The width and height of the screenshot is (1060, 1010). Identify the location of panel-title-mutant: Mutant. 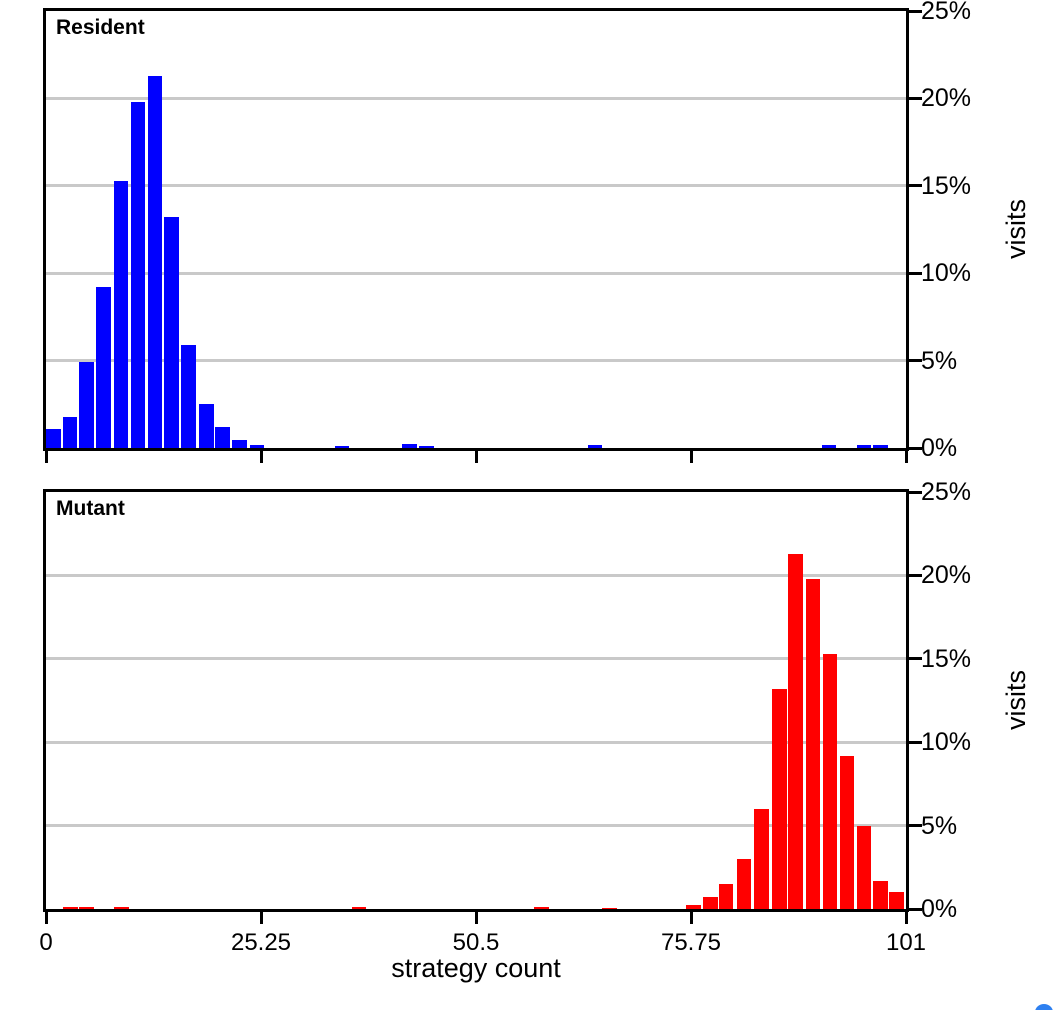
(90, 508).